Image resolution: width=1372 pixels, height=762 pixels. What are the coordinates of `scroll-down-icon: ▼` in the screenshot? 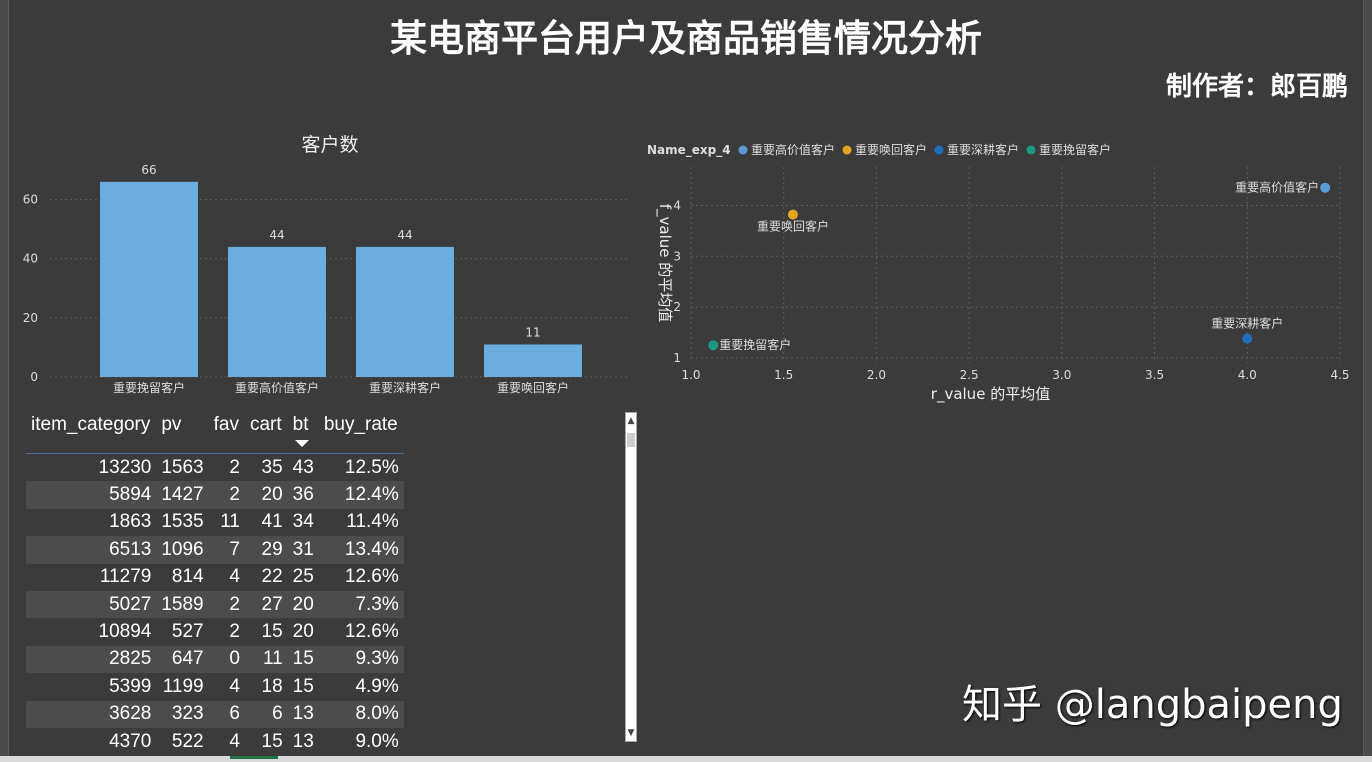 It's located at (631, 733).